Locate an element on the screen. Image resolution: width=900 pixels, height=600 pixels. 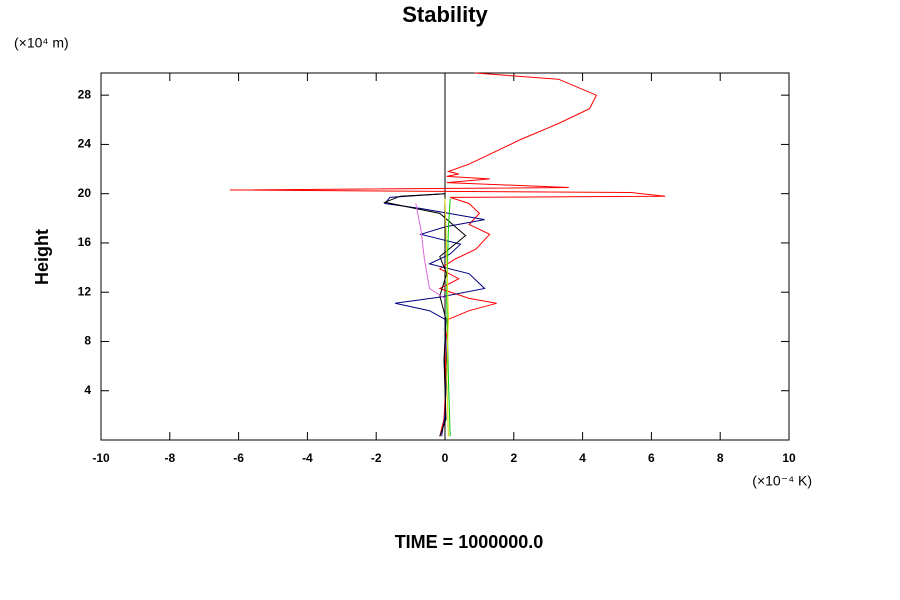
y-tick-label: 8 is located at coordinates (87, 341).